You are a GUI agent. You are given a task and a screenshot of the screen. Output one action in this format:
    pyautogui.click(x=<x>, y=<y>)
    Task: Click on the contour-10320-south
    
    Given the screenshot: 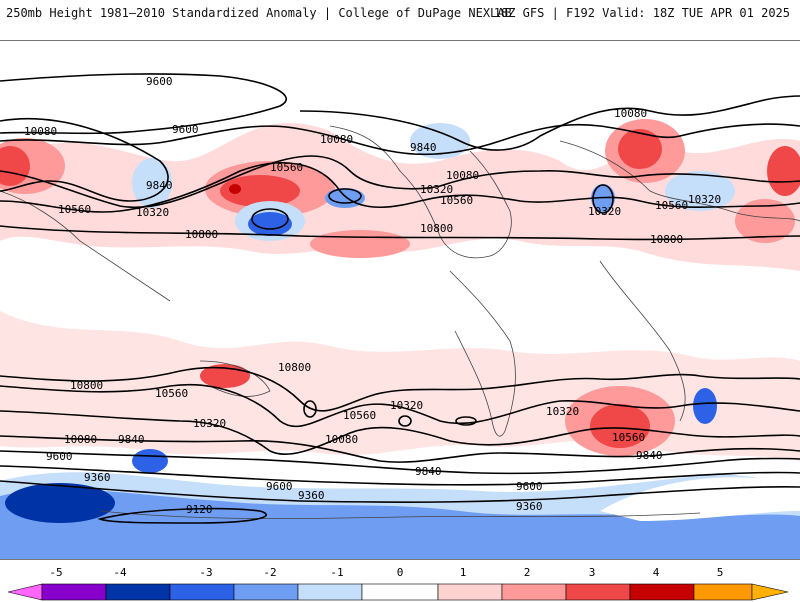 What is the action you would take?
    pyautogui.click(x=400, y=433)
    